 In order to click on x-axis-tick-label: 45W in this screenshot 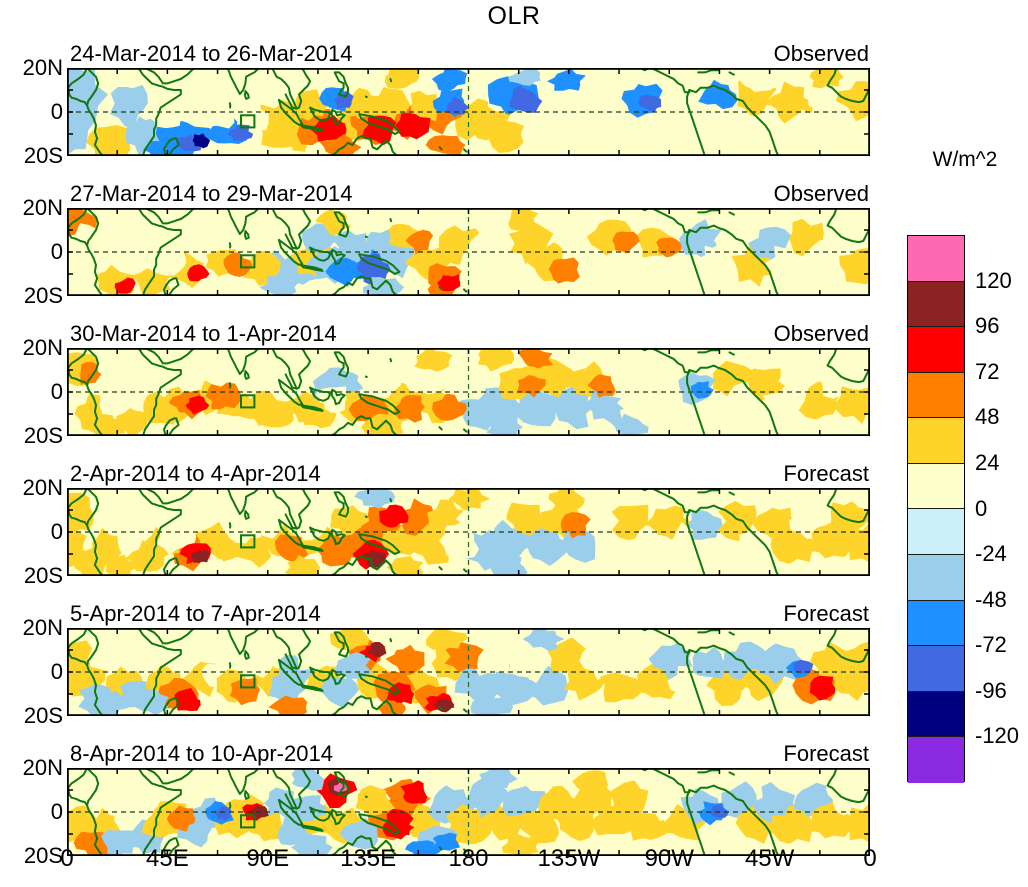, I will do `click(769, 858)`.